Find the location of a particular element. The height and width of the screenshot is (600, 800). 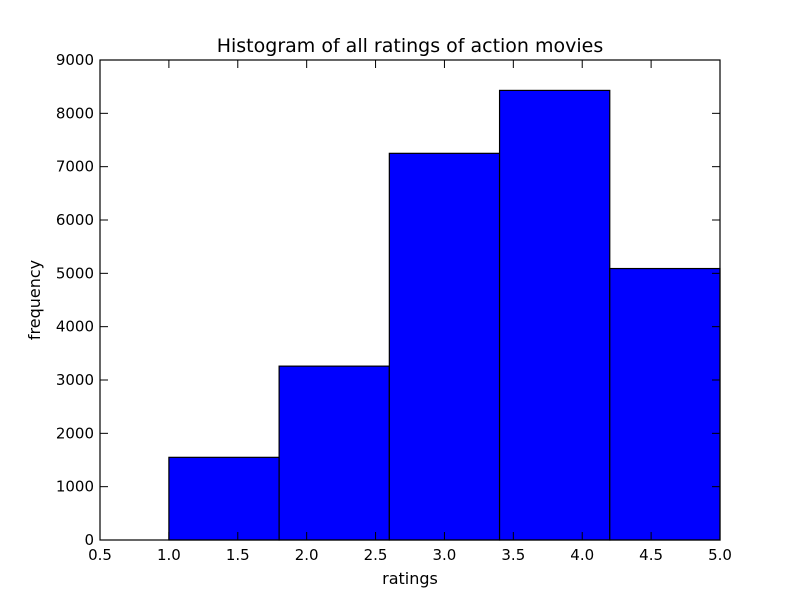

x-tick-label-3: 2.0 is located at coordinates (307, 555).